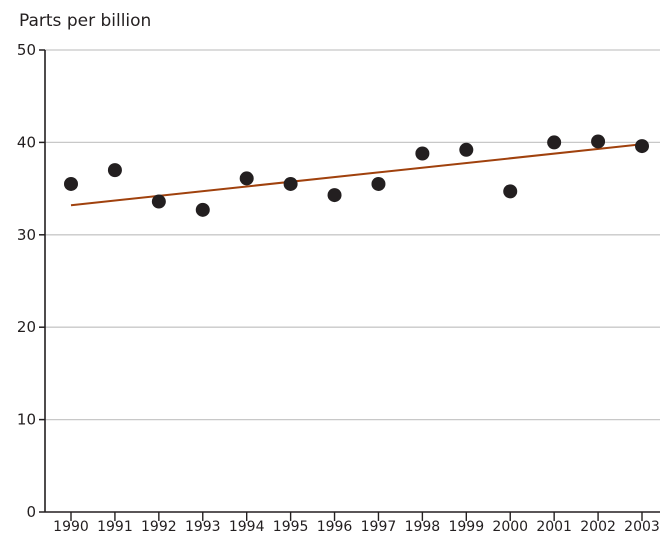  Describe the element at coordinates (85, 21) in the screenshot. I see `y-axis-label: Parts per billion` at that location.